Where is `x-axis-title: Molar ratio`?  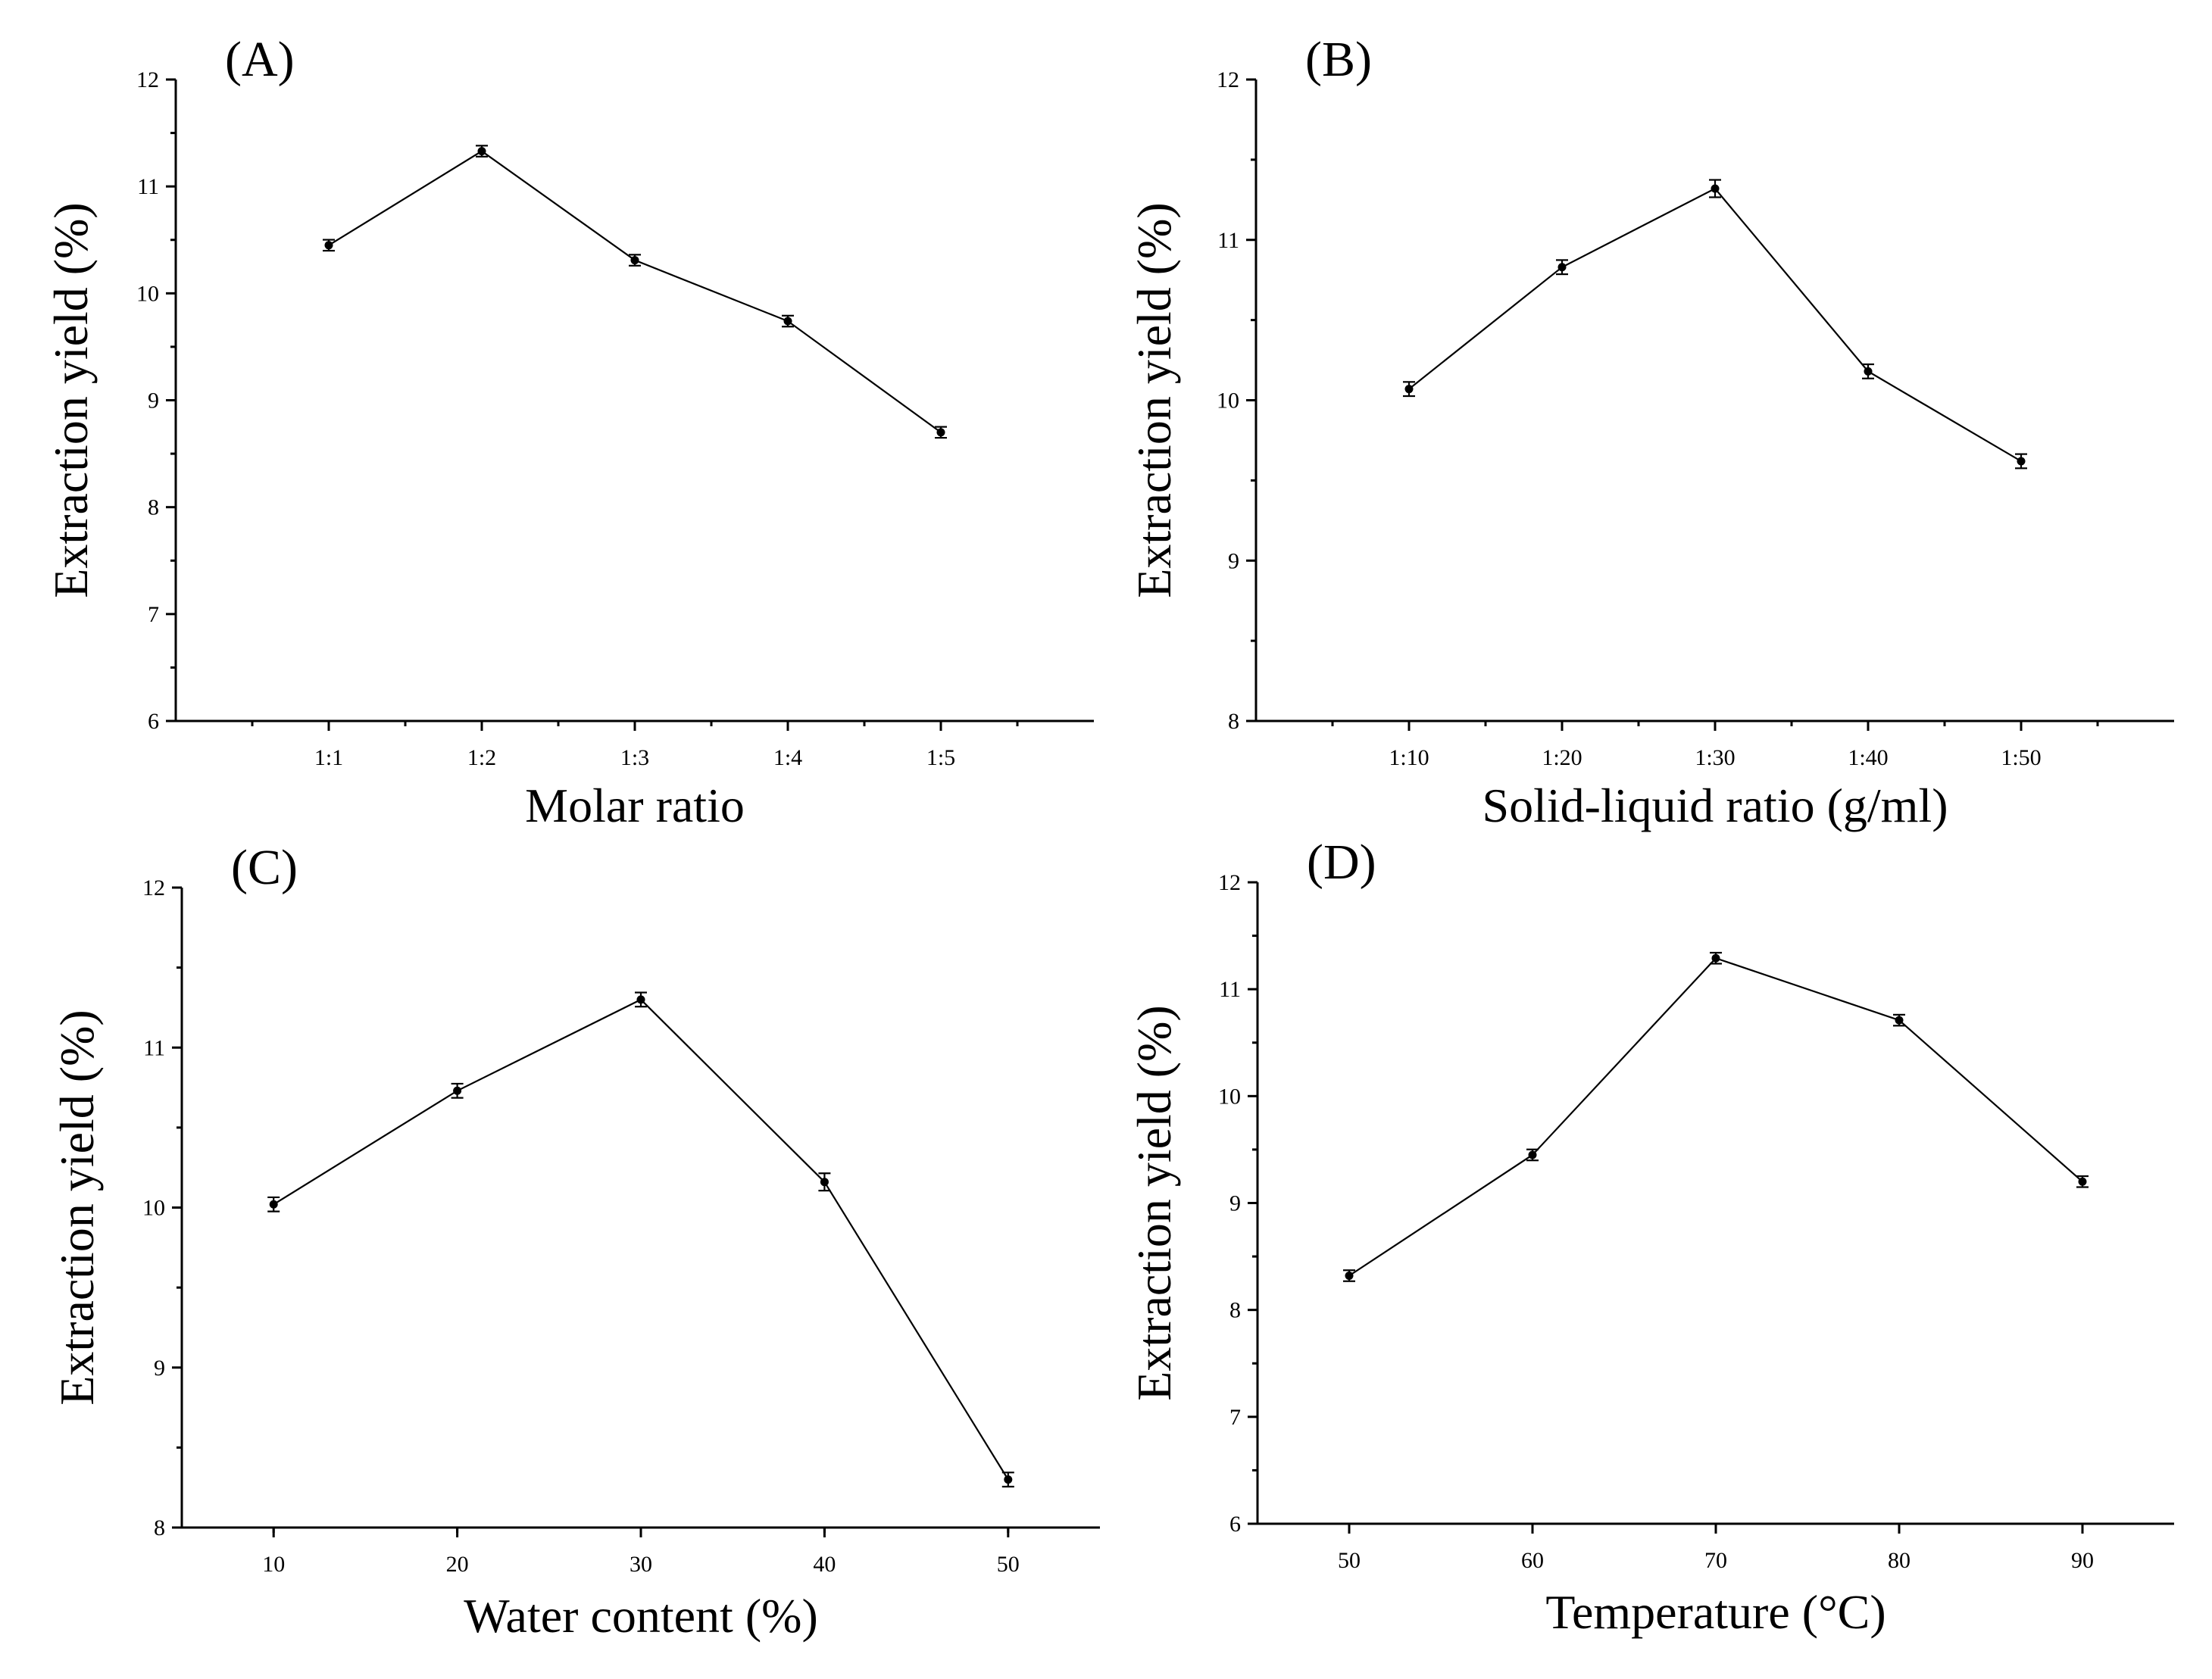 x-axis-title: Molar ratio is located at coordinates (635, 806).